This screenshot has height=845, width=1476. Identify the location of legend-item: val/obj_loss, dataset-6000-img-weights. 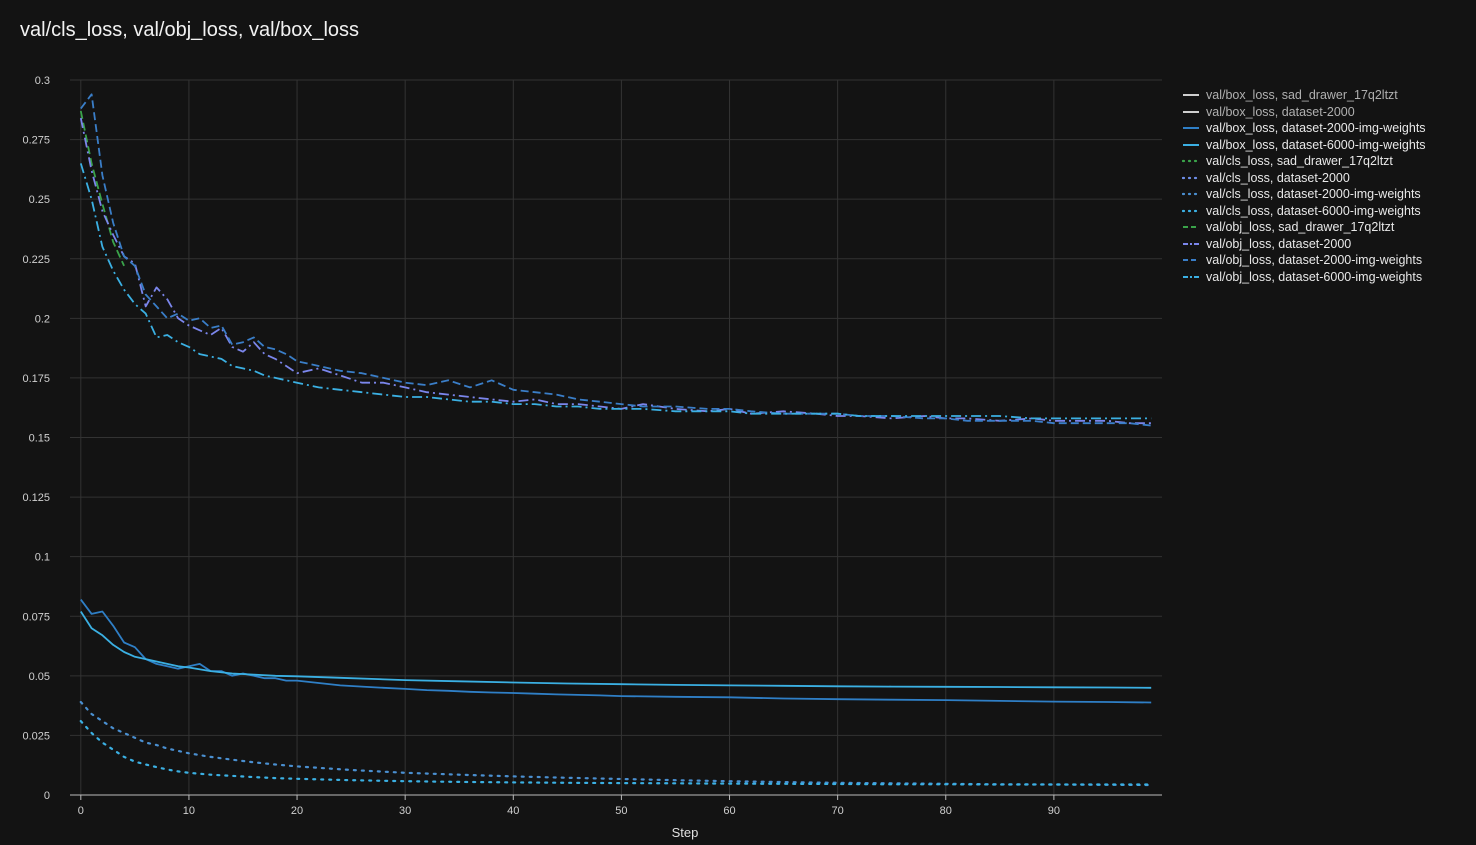
(1304, 277).